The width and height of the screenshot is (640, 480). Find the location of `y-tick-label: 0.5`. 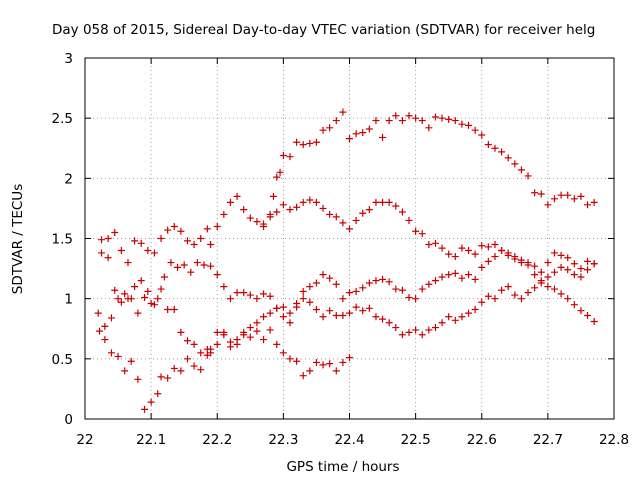

y-tick-label: 0.5 is located at coordinates (62, 360).